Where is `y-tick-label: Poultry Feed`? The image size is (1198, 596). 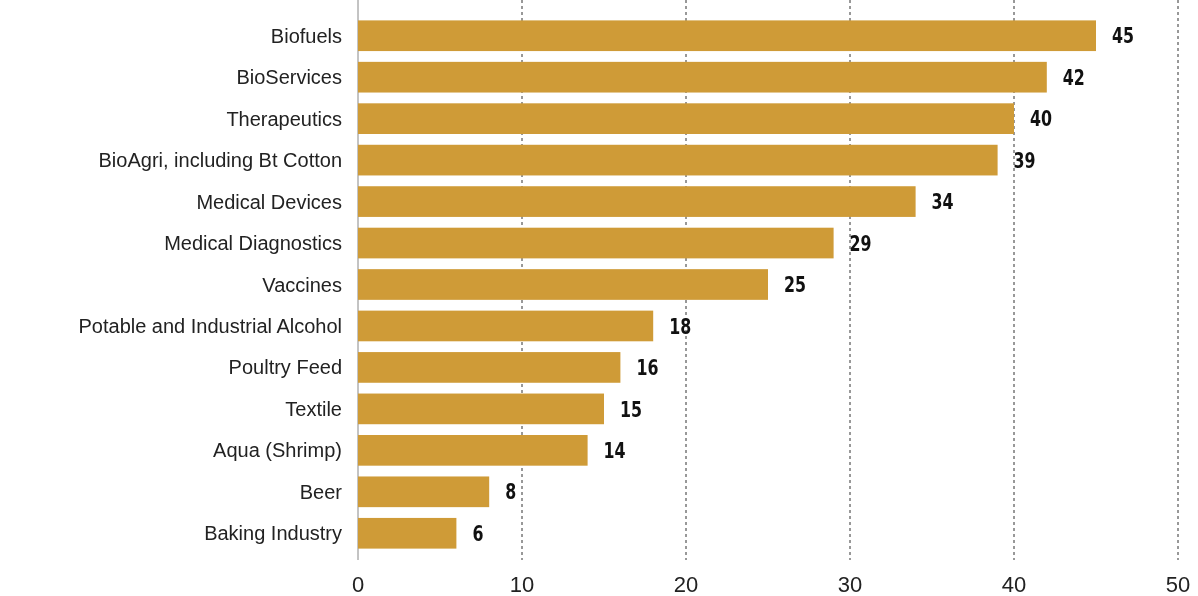
y-tick-label: Poultry Feed is located at coordinates (285, 367).